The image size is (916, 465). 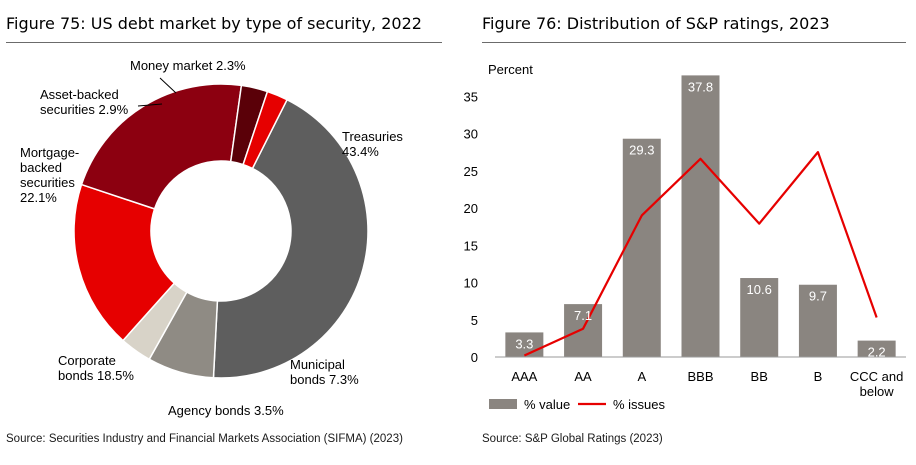 What do you see at coordinates (49, 175) in the screenshot?
I see `label-mortgage-backed-securities: Mortgage-backed securities 22.1%` at bounding box center [49, 175].